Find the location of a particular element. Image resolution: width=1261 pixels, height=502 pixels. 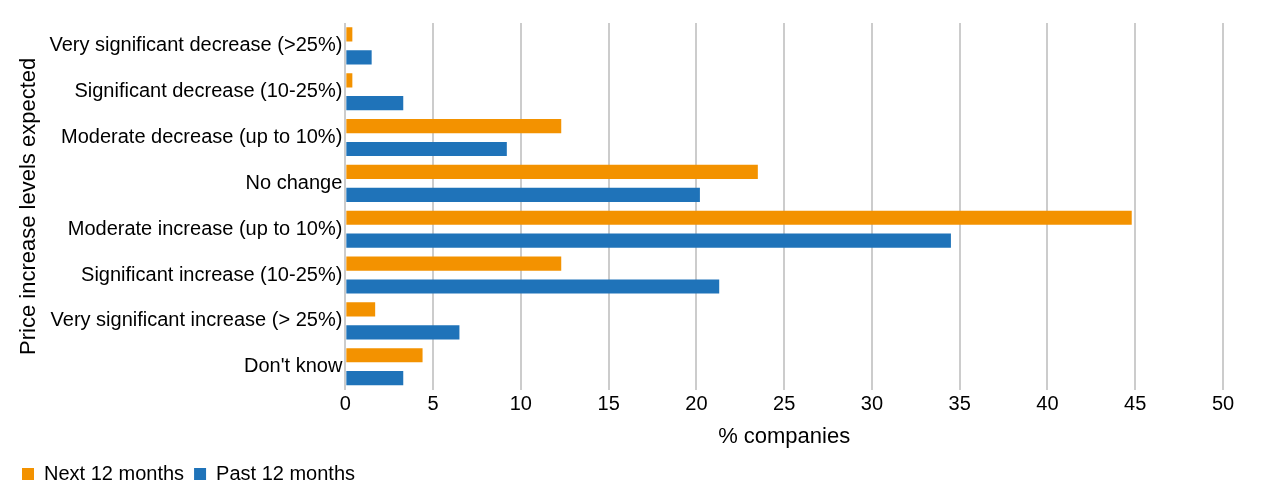

legend-label: Next 12 months is located at coordinates (114, 472).